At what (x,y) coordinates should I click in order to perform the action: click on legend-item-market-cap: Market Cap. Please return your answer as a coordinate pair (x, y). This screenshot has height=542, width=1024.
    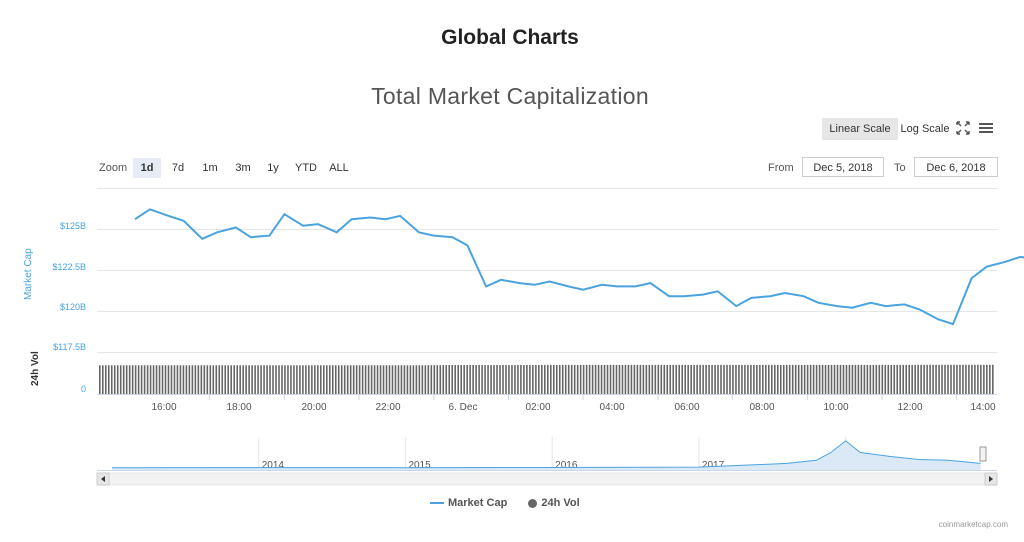
    Looking at the image, I should click on (468, 503).